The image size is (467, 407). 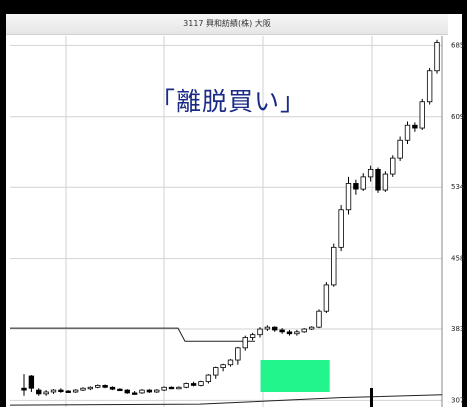 What do you see at coordinates (457, 117) in the screenshot?
I see `y-tick-label: 609` at bounding box center [457, 117].